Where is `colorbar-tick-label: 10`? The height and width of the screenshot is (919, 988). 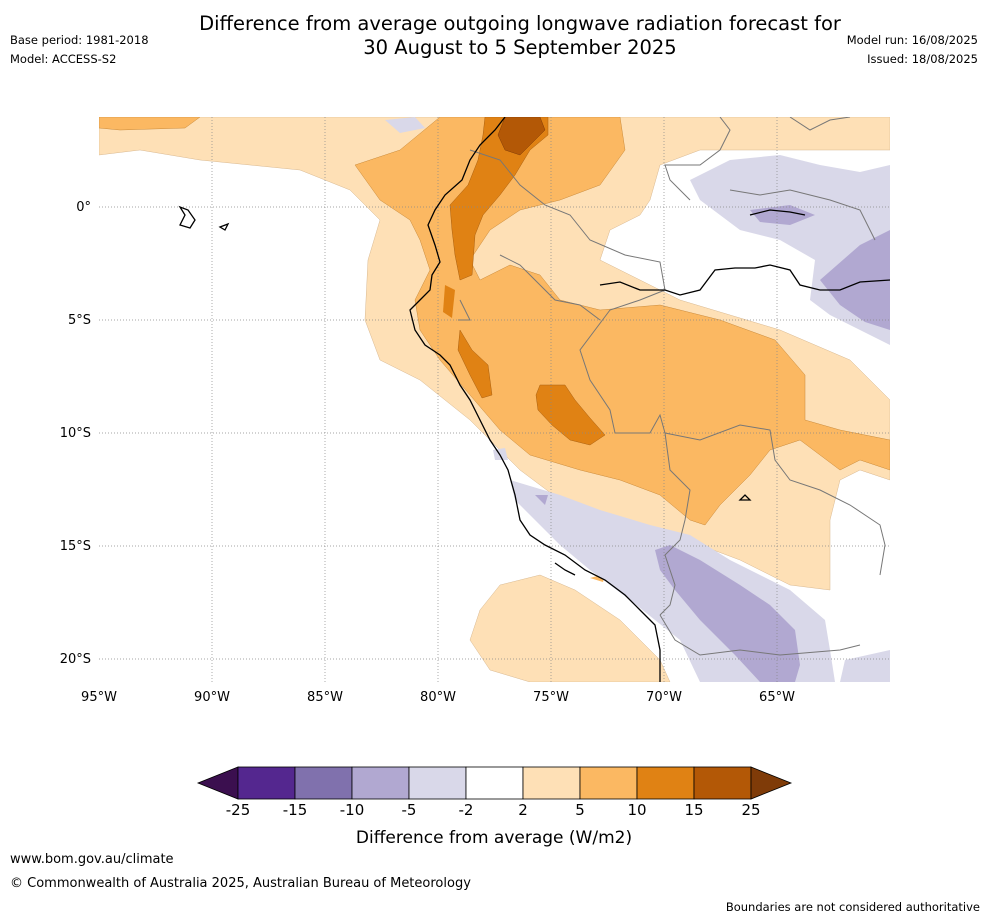 colorbar-tick-label: 10 is located at coordinates (636, 810).